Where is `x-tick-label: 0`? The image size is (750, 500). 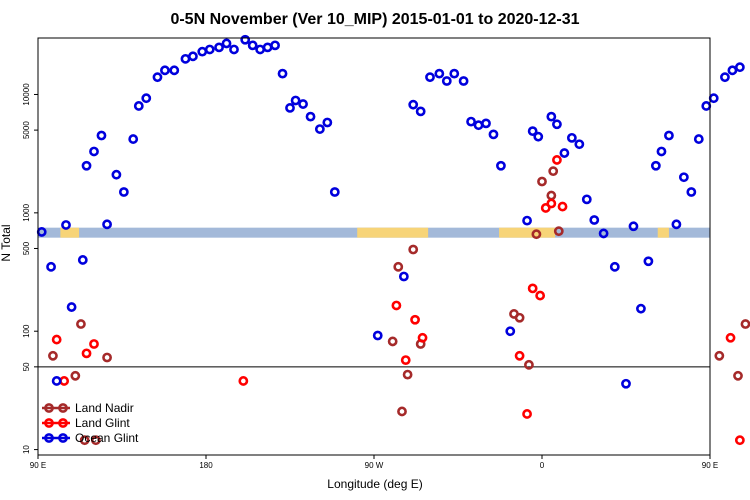
x-tick-label: 0 is located at coordinates (542, 465).